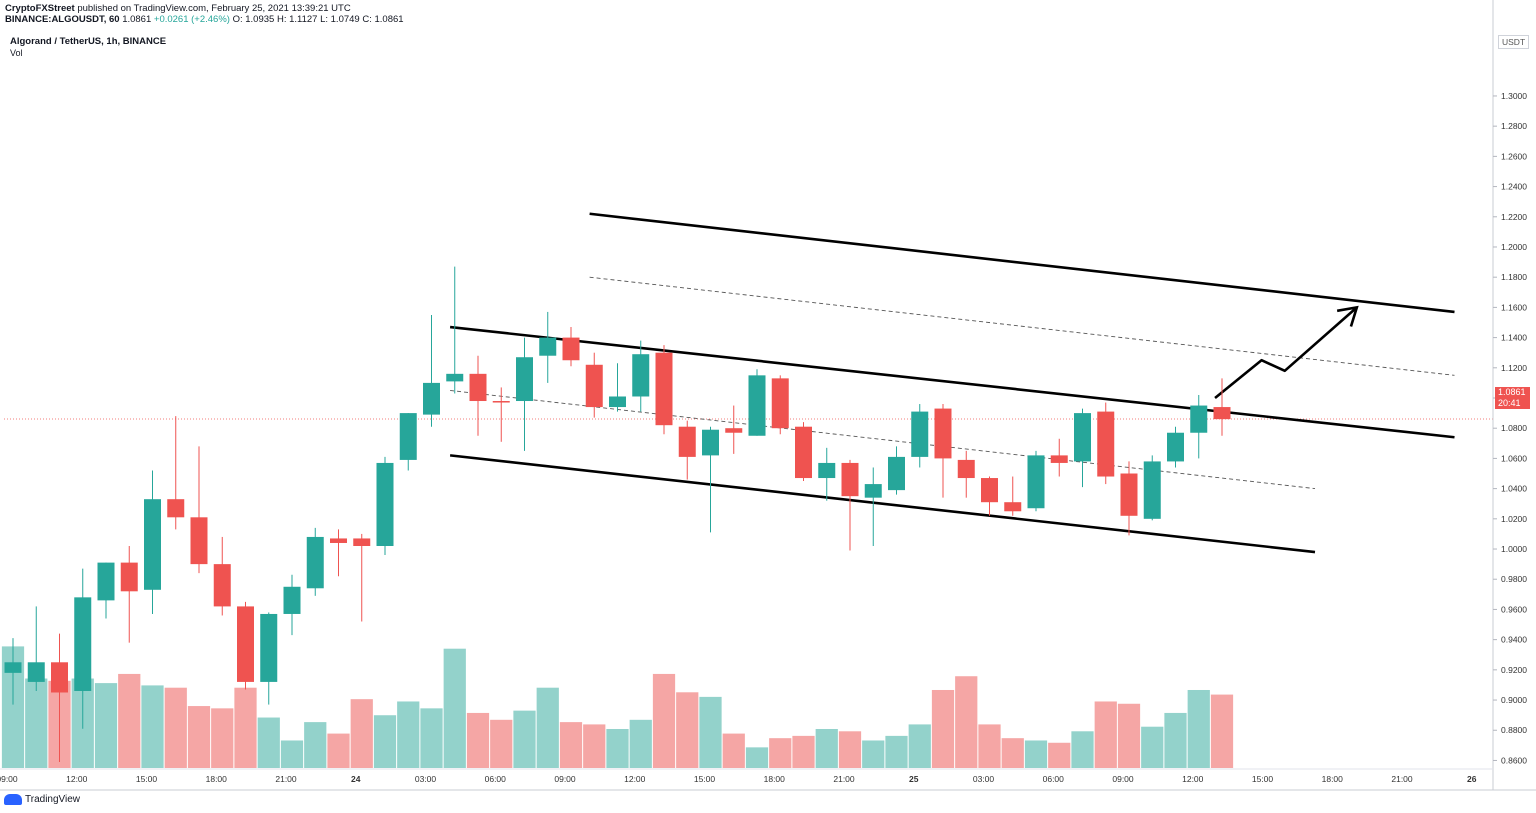 The image size is (1536, 813). Describe the element at coordinates (62, 19) in the screenshot. I see `symbol-line: BINANCE:ALGOUSDT, 60` at that location.